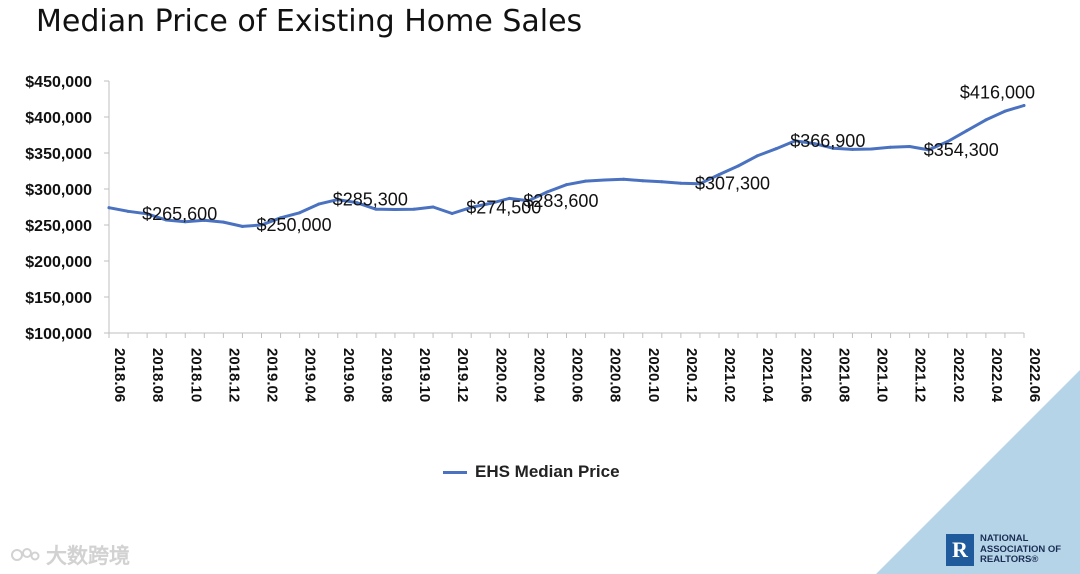  Describe the element at coordinates (294, 225) in the screenshot. I see `data-label: $250,000` at that location.